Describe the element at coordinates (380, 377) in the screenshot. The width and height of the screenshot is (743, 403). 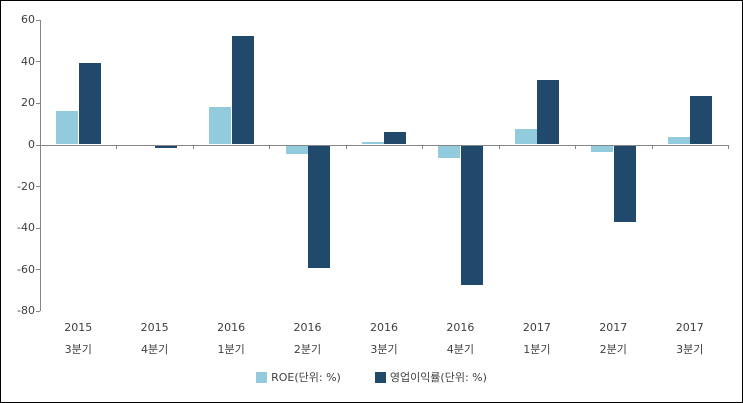
I see `operating-margin-series-swatch-icon` at that location.